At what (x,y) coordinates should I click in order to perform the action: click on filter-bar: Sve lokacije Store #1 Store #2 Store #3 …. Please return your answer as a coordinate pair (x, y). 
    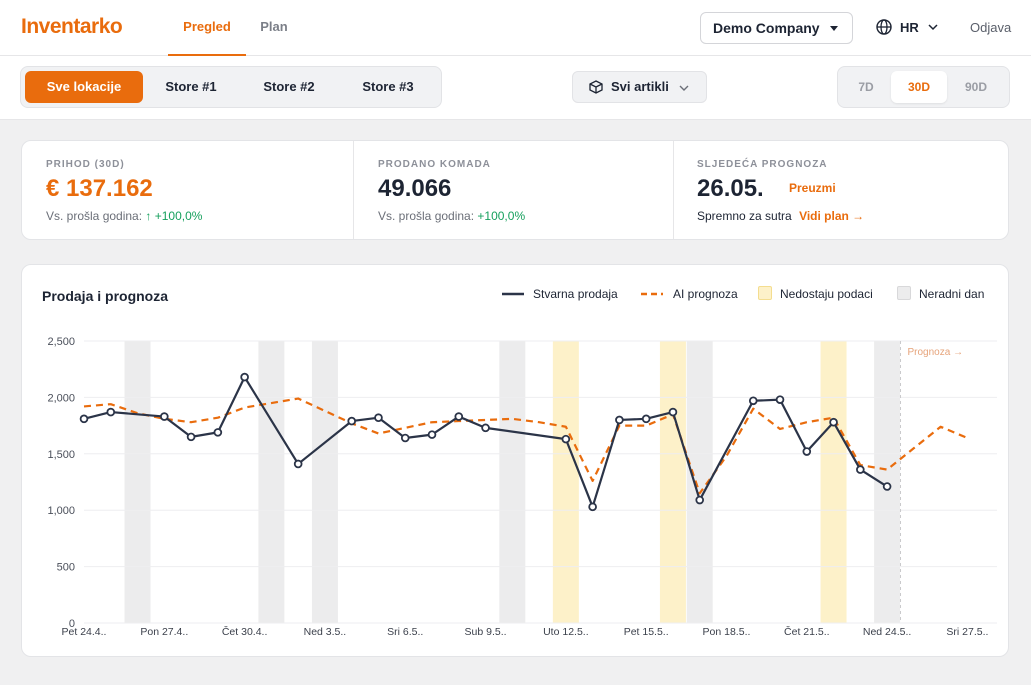
    Looking at the image, I should click on (515, 88).